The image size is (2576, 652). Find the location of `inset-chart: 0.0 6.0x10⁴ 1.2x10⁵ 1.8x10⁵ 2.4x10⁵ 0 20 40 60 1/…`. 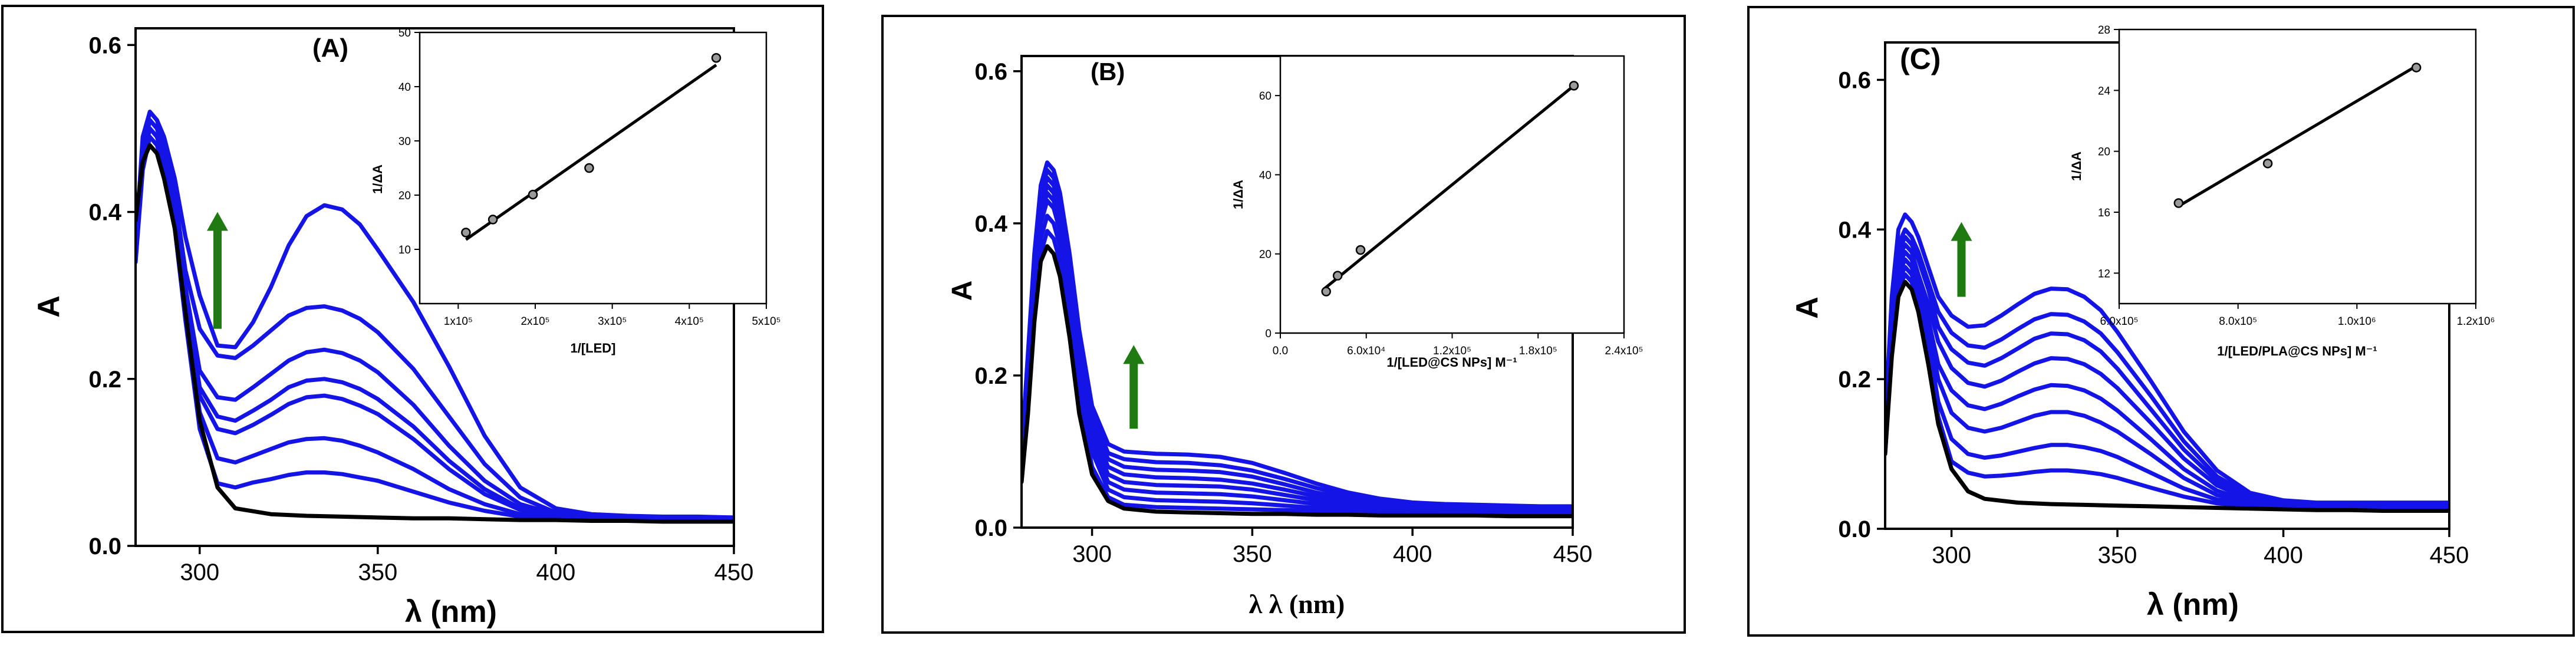

inset-chart: 0.0 6.0x10⁴ 1.2x10⁵ 1.8x10⁵ 2.4x10⁵ 0 20 40 60 1/… is located at coordinates (1437, 212).